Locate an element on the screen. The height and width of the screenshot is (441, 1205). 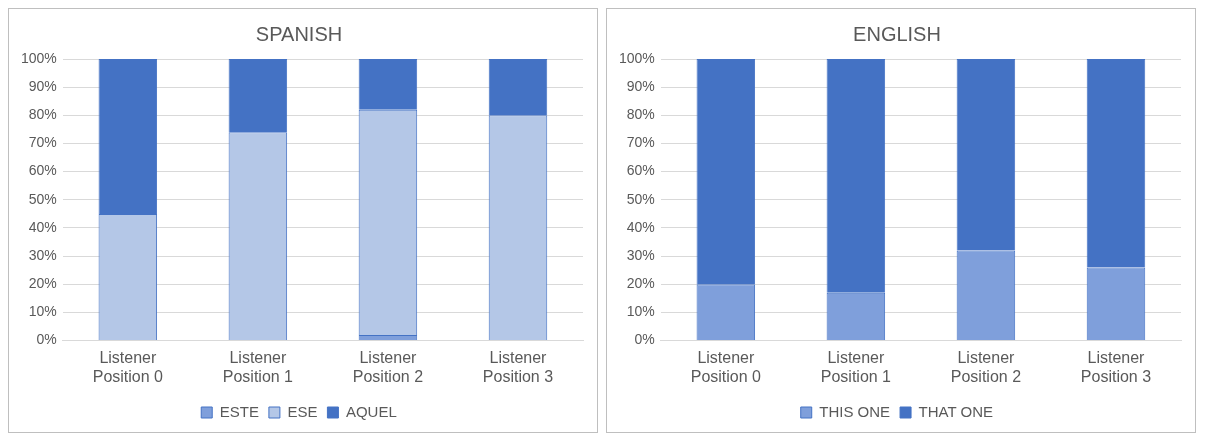
legend-label: ESTE is located at coordinates (239, 411).